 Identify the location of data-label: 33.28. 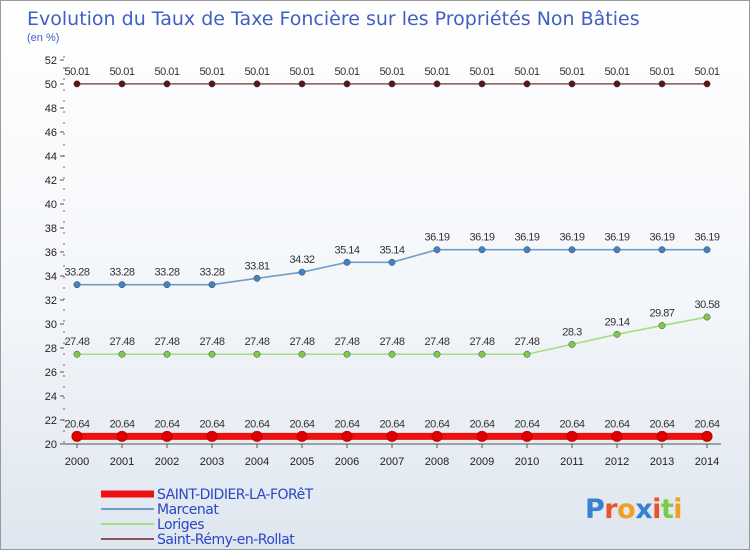
(166, 273).